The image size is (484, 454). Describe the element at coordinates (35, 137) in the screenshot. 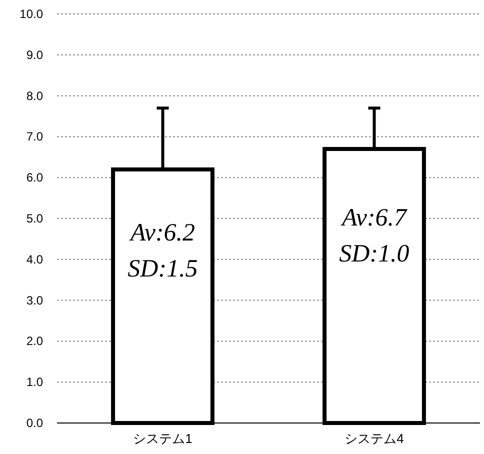

I see `y-tick-label: 7.0` at that location.